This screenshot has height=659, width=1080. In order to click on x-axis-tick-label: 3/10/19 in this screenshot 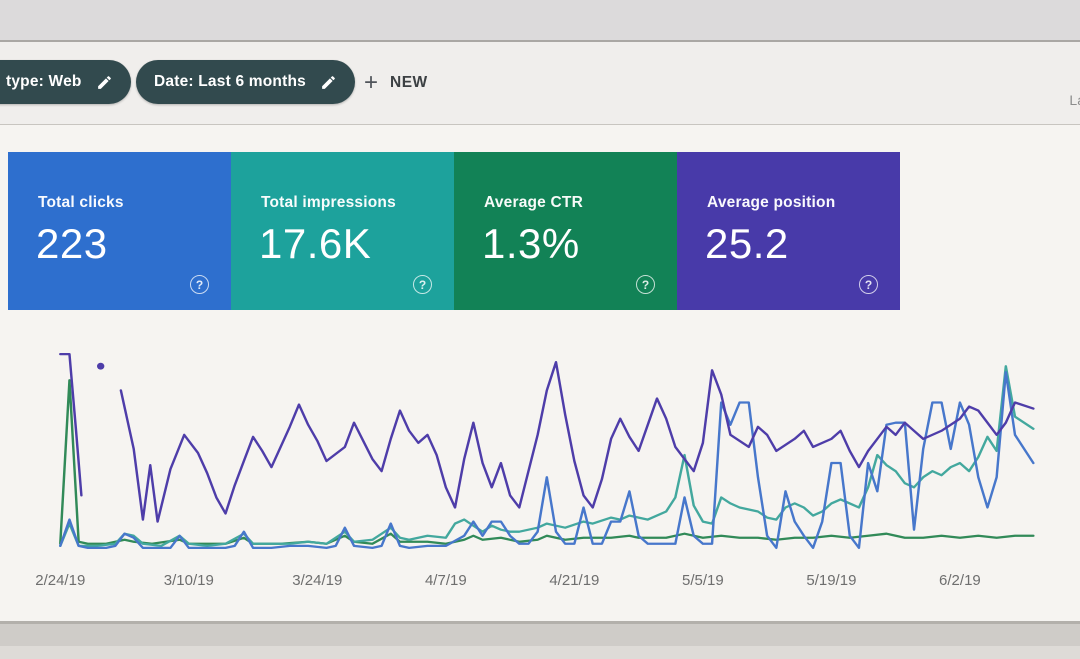, I will do `click(188, 580)`.